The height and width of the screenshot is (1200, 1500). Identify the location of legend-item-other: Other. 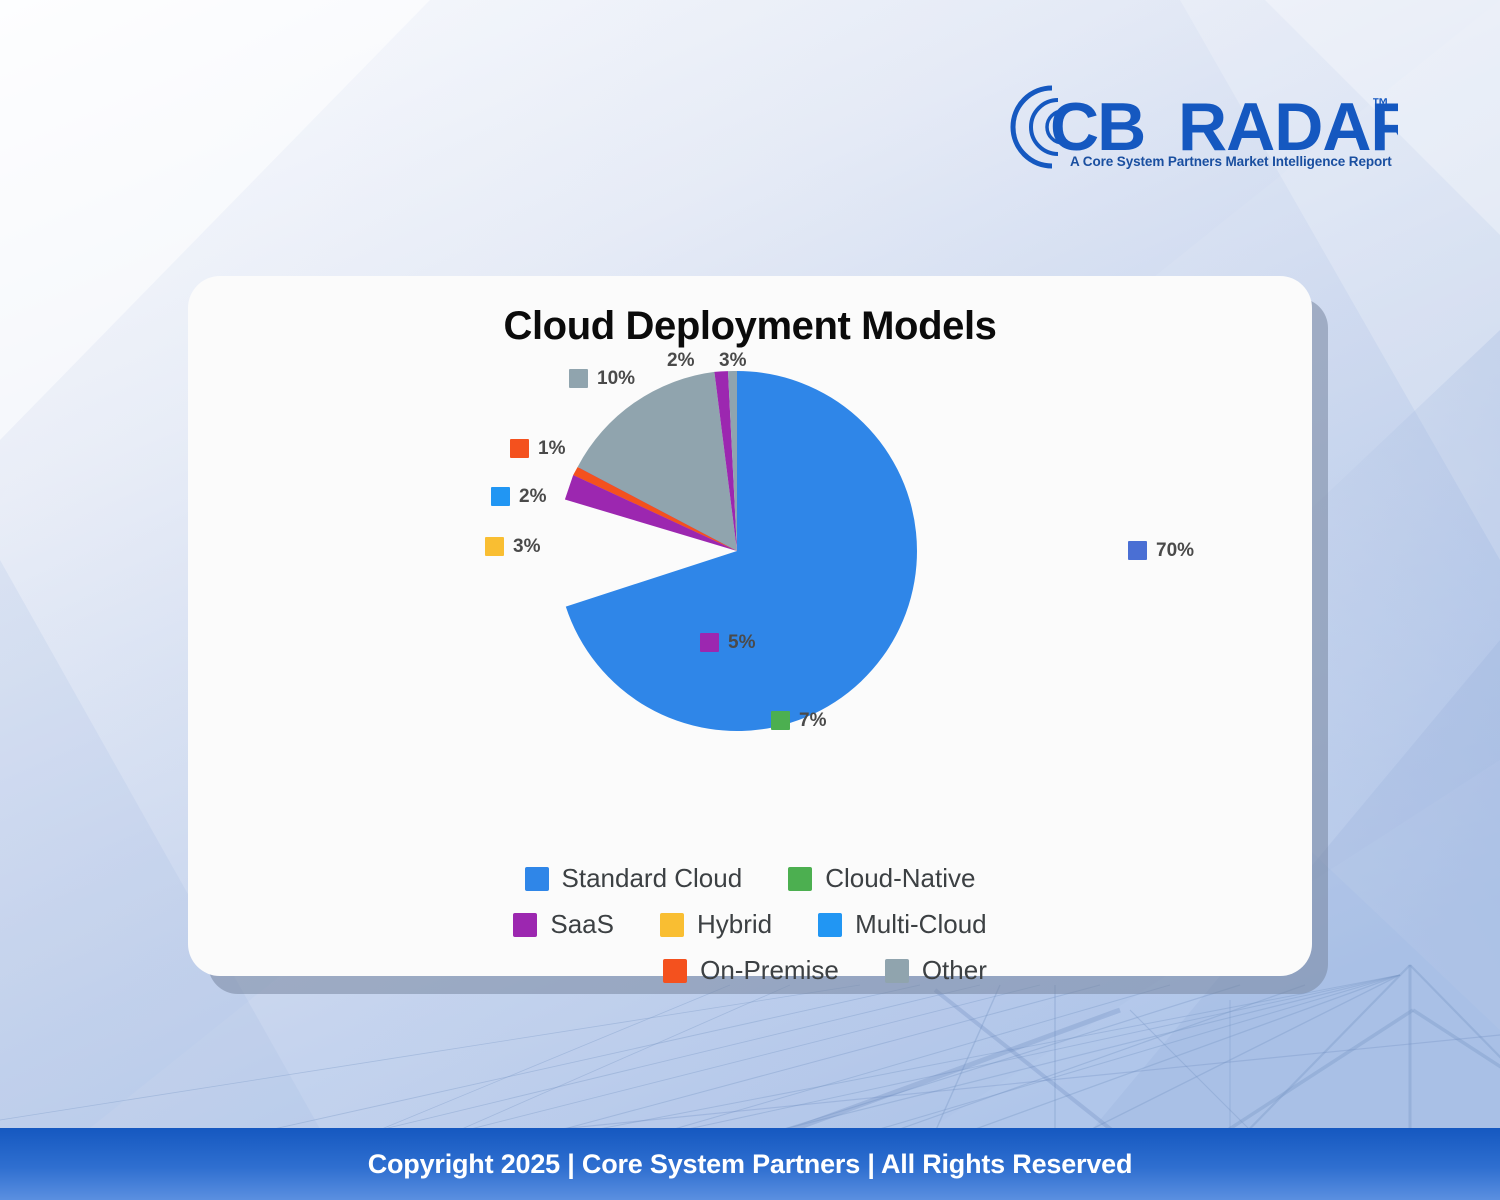
(935, 970).